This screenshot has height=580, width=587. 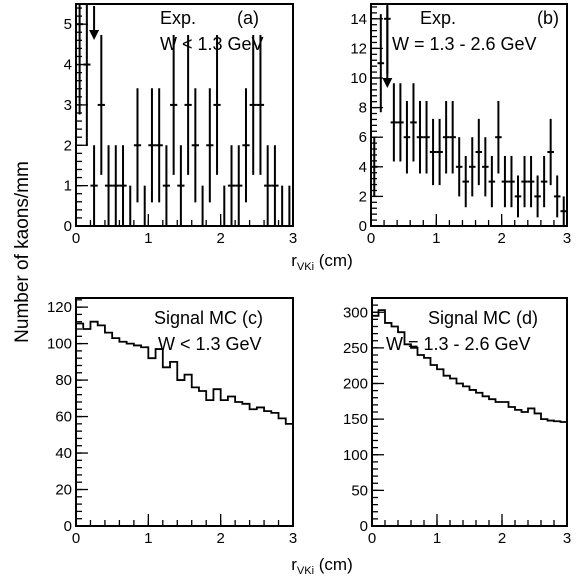 I want to click on y-tick-label: 20, so click(x=63, y=490).